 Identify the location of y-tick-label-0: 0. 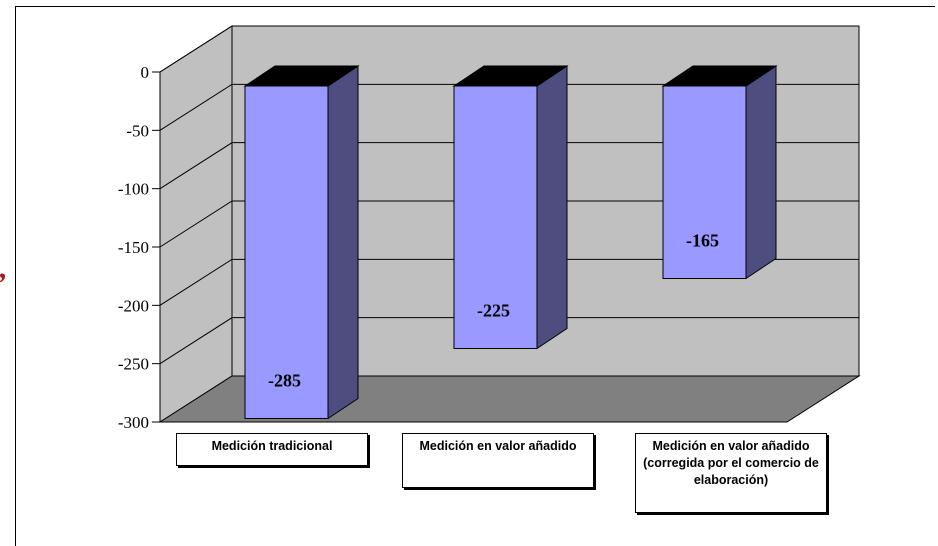
(145, 72).